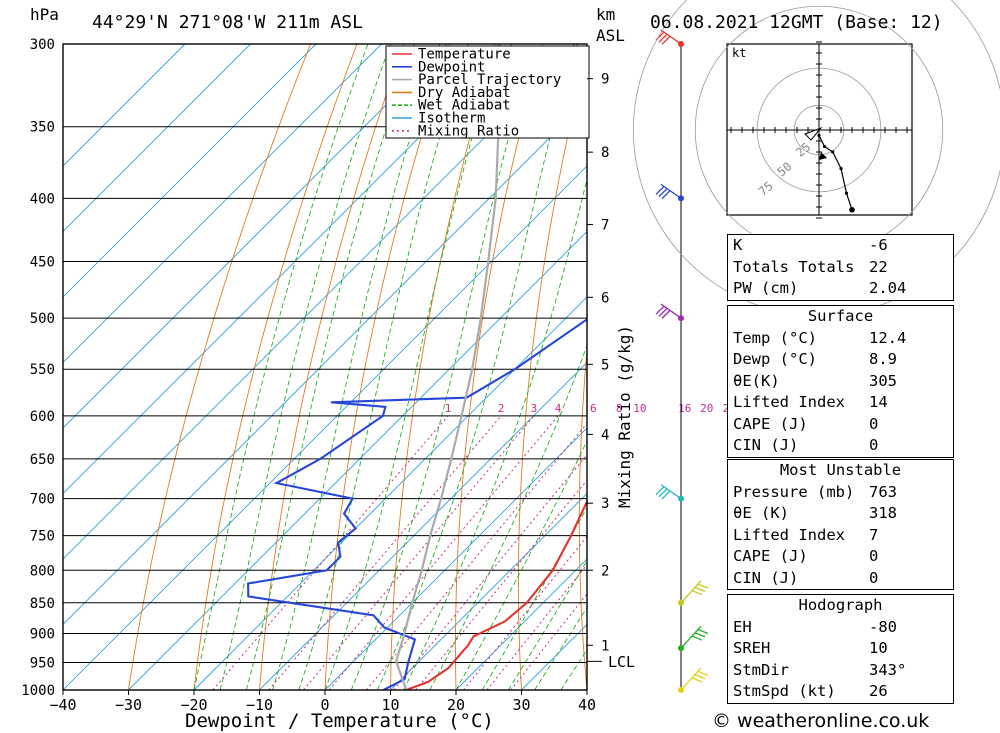 This screenshot has width=1000, height=733. Describe the element at coordinates (815, 626) in the screenshot. I see `eh-row: EH -80` at that location.